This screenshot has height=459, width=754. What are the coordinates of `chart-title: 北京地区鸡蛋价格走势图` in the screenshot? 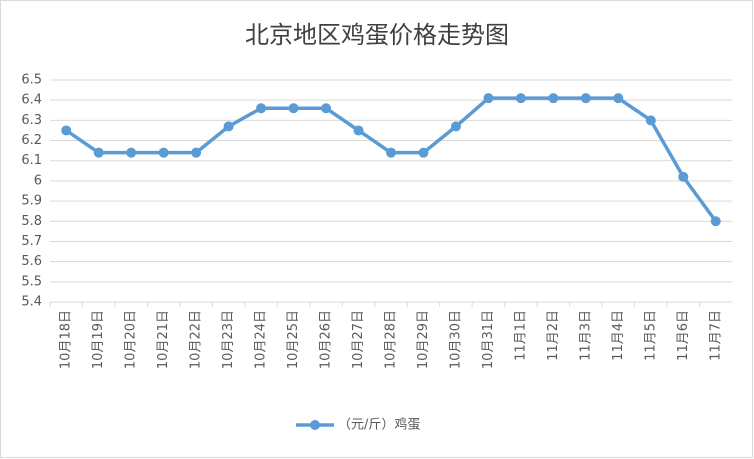 It's located at (377, 35).